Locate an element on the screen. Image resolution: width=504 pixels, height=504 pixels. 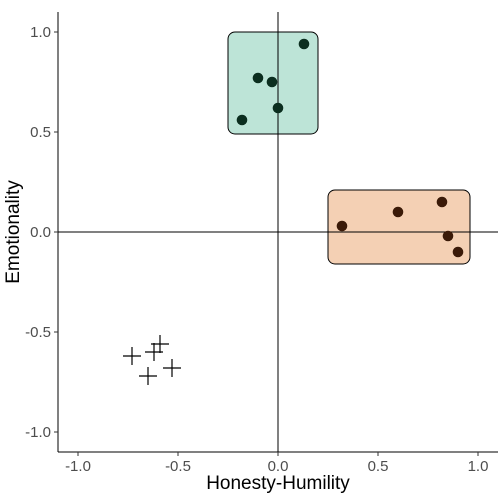
y-tick-label: -1.0 is located at coordinates (38, 432).